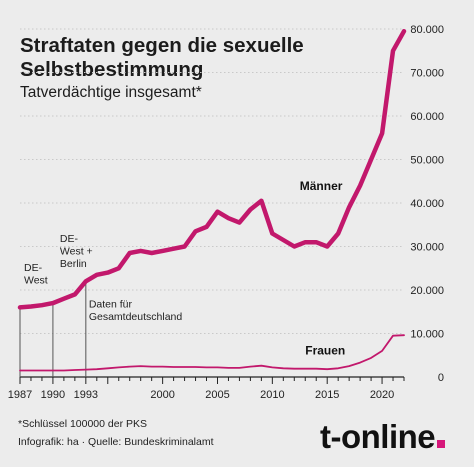 The width and height of the screenshot is (474, 467). Describe the element at coordinates (82, 424) in the screenshot. I see `footnote: *Schlüssel 100000 der PKS` at that location.